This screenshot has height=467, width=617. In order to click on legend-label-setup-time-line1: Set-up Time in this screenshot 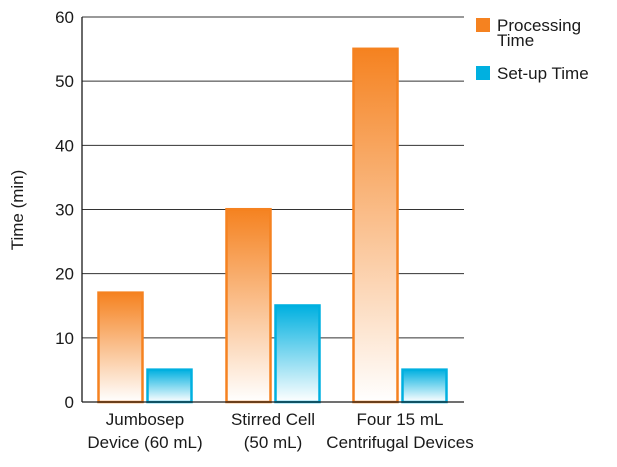, I will do `click(543, 73)`.